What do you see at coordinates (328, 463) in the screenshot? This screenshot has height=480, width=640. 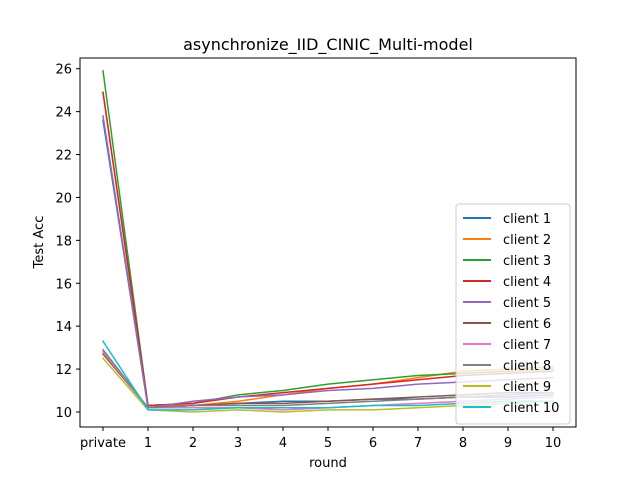 I see `x-axis-label: round` at bounding box center [328, 463].